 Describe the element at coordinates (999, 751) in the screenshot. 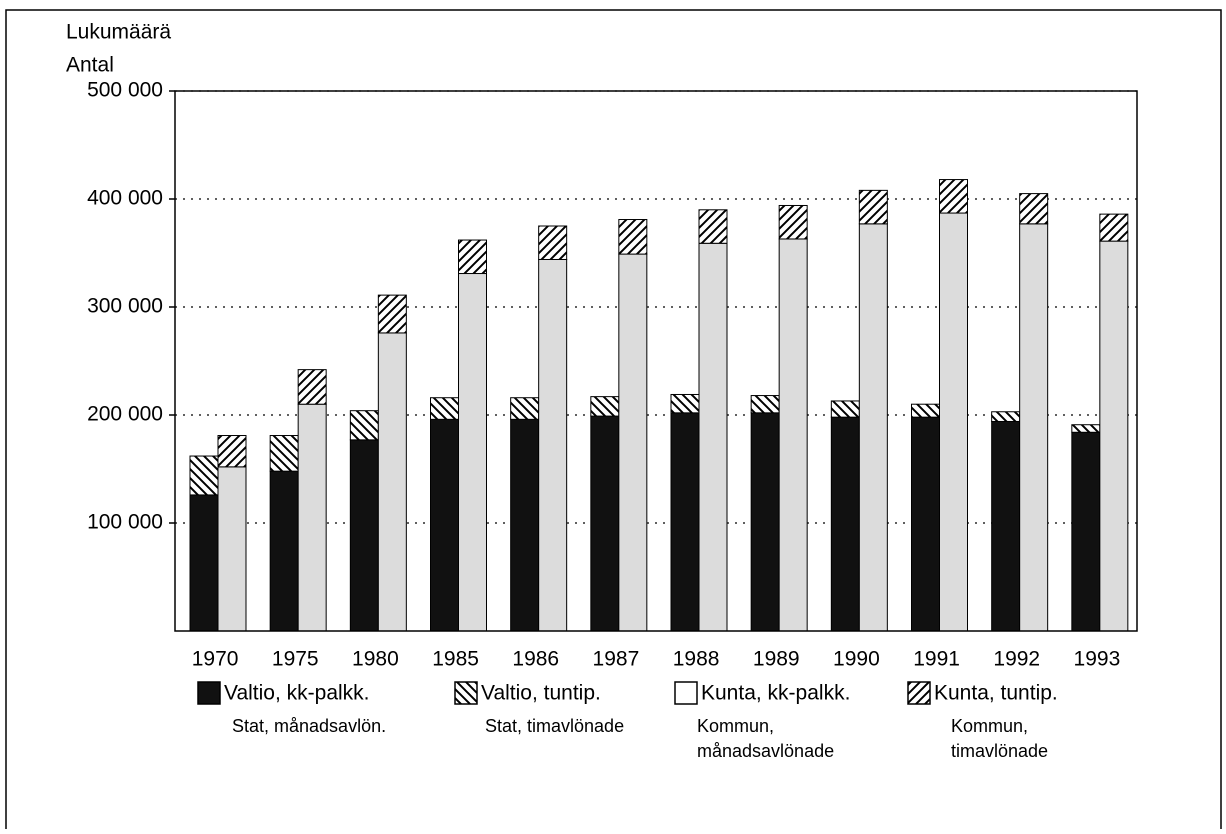

I see `legend-sublabel: timavlönade` at that location.